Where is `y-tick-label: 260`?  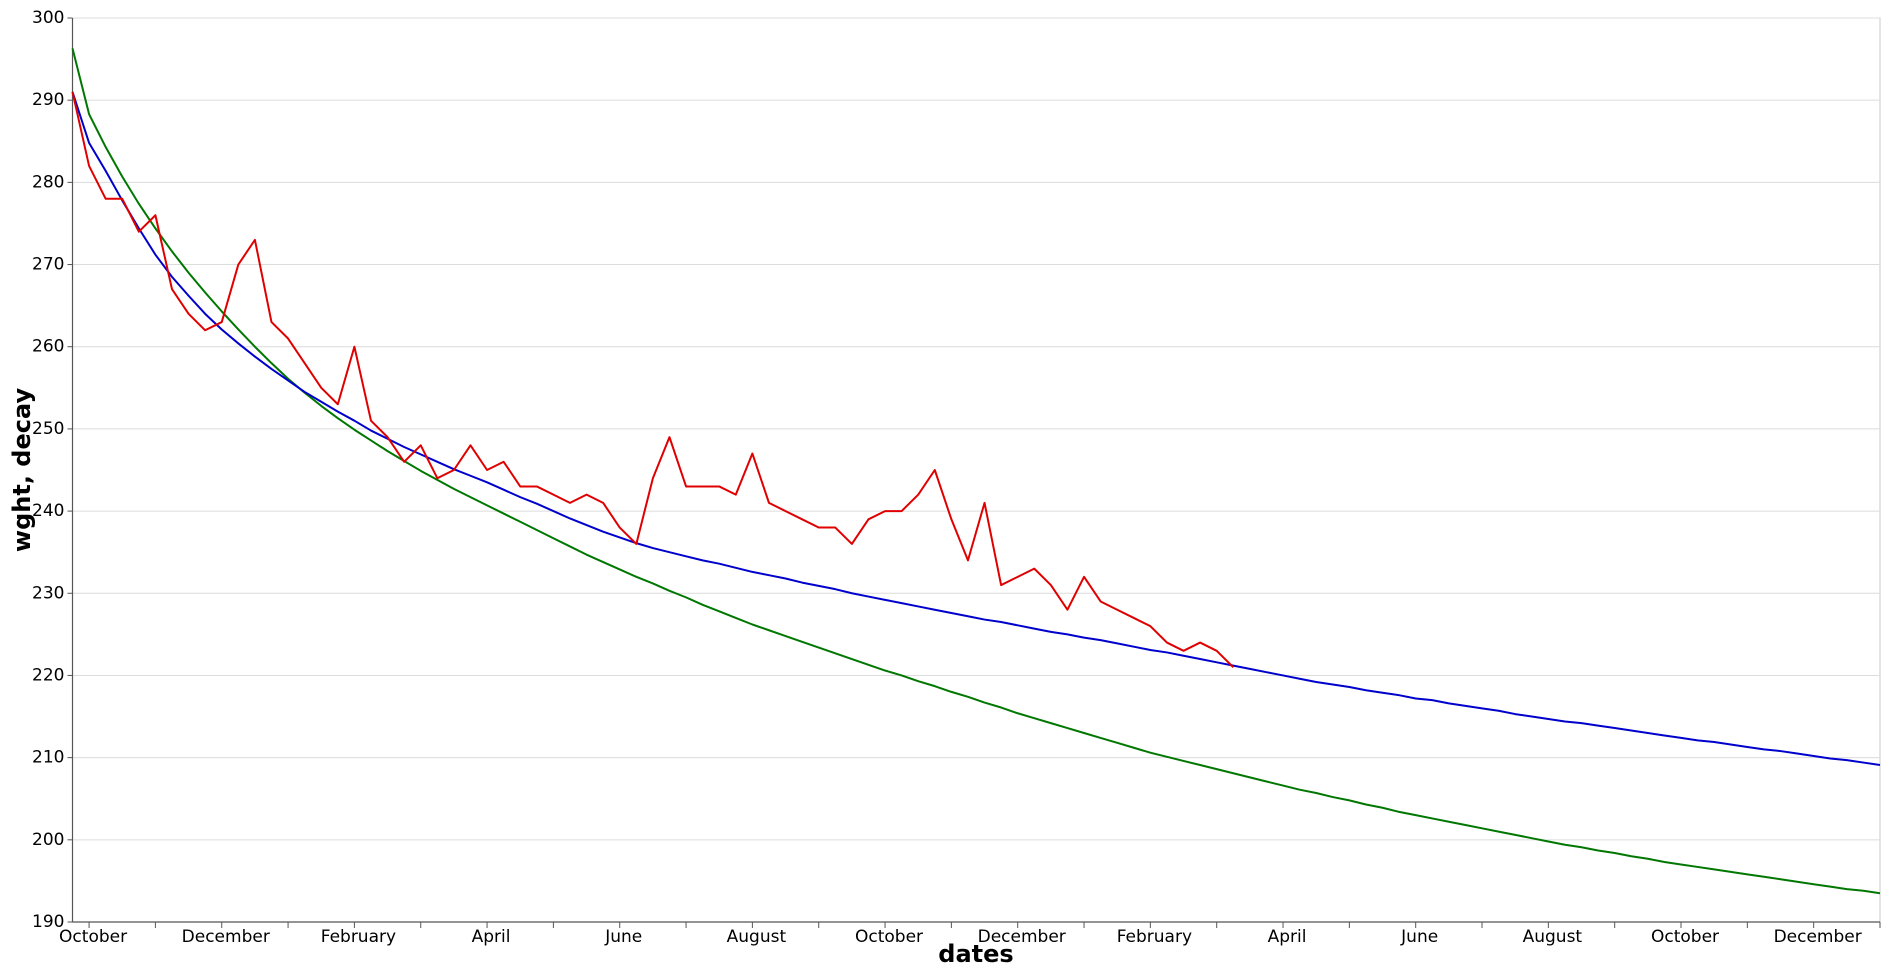 y-tick-label: 260 is located at coordinates (48, 347).